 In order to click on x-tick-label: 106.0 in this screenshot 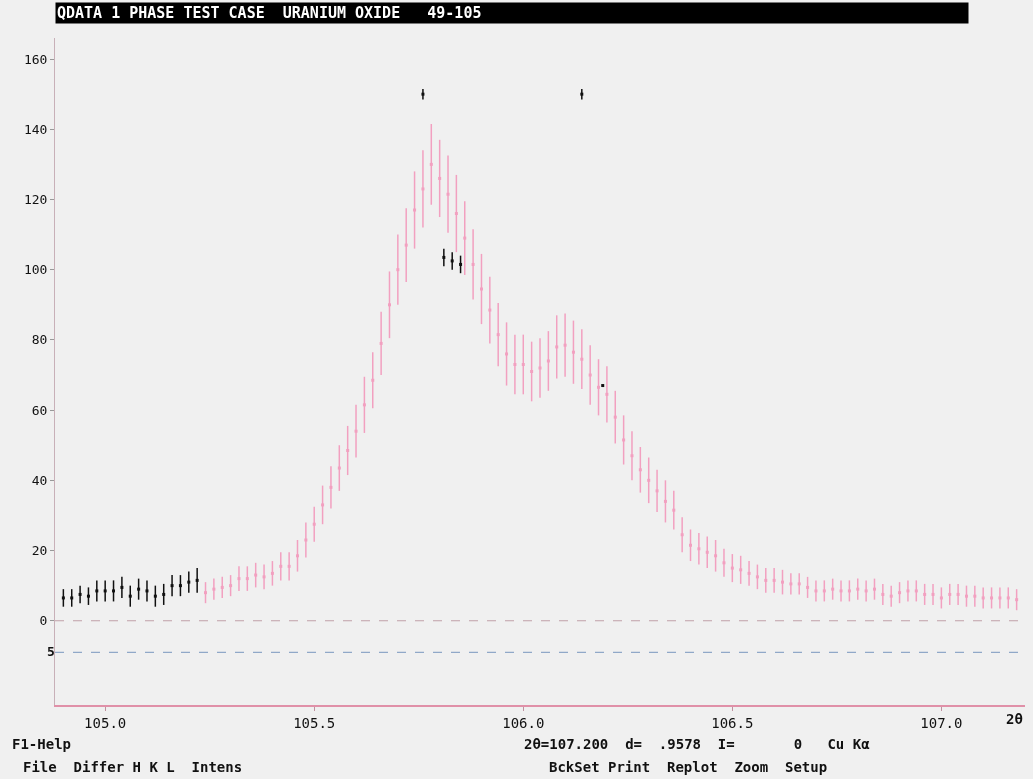, I will do `click(523, 722)`.